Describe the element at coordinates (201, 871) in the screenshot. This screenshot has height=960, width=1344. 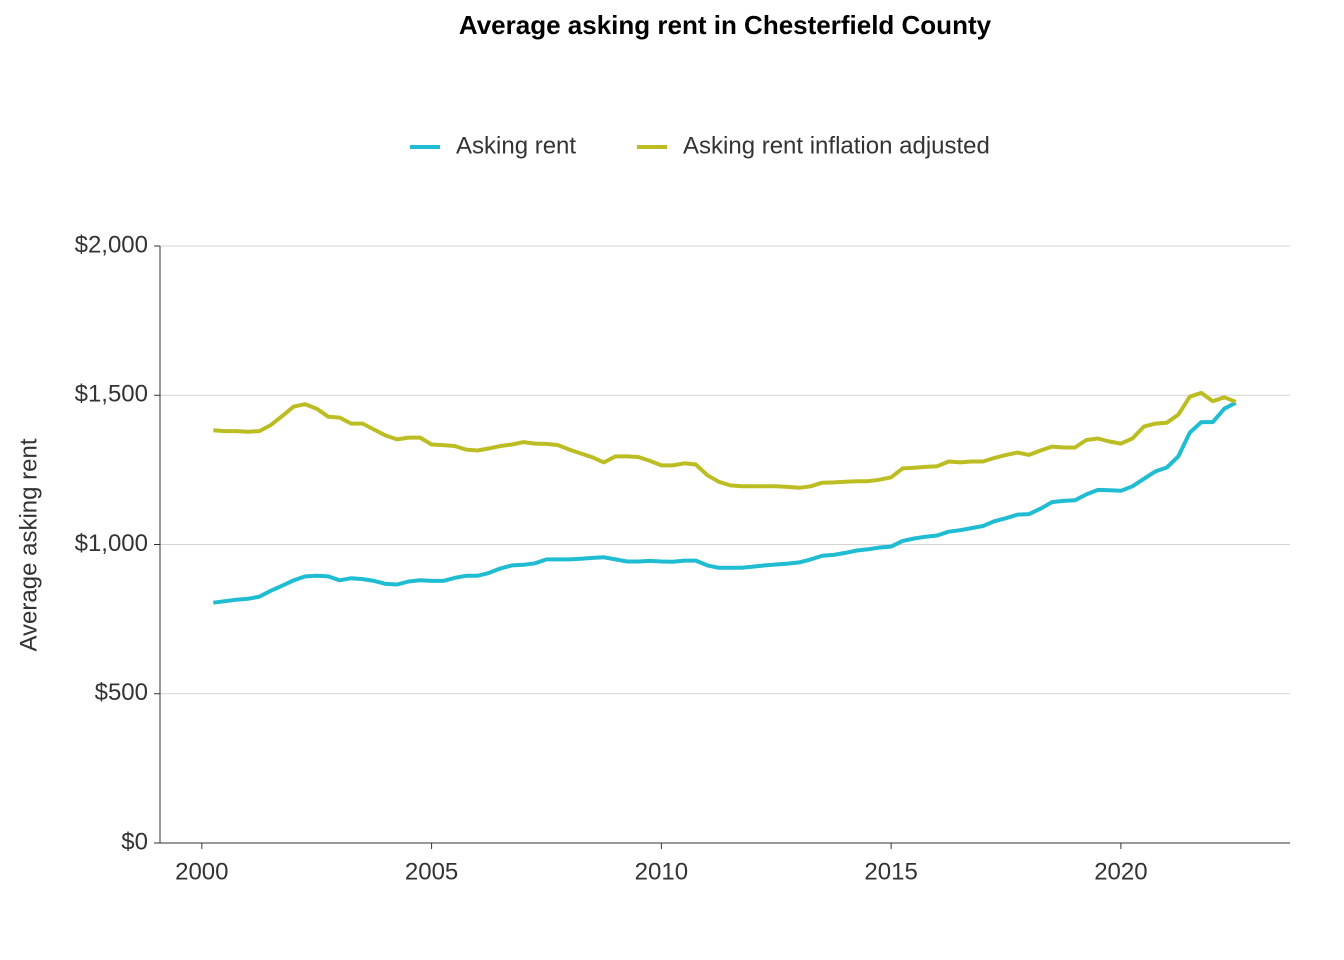
I see `x-tick-label: 2000` at that location.